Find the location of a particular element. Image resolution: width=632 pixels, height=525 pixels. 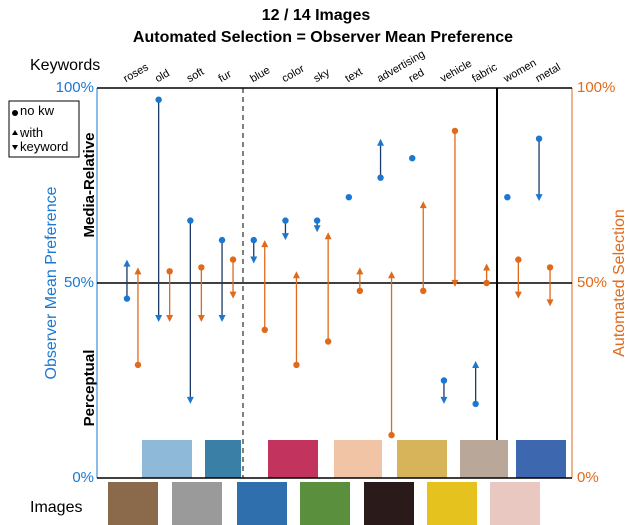

x-tick-label: blue is located at coordinates (260, 74).